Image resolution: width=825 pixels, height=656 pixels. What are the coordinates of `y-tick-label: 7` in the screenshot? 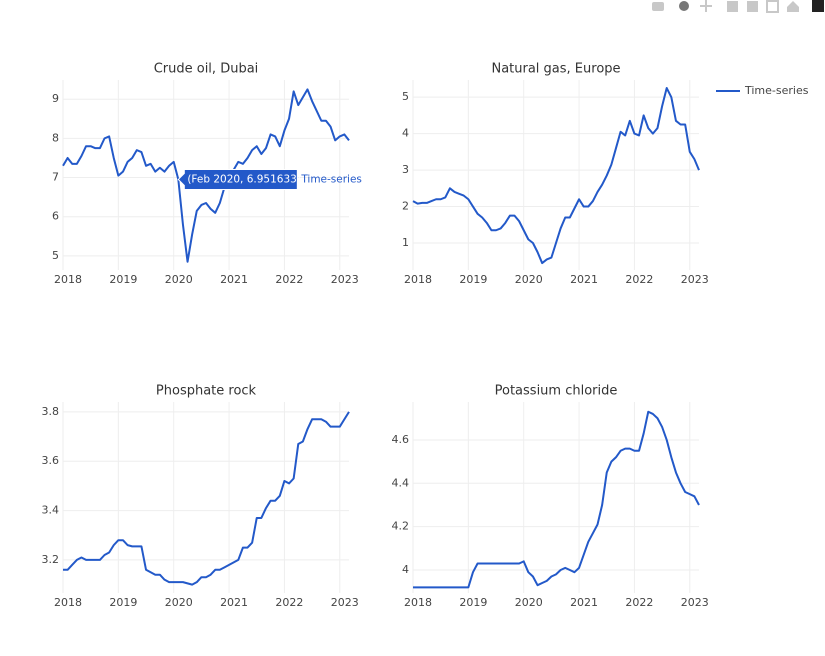 It's located at (55, 177).